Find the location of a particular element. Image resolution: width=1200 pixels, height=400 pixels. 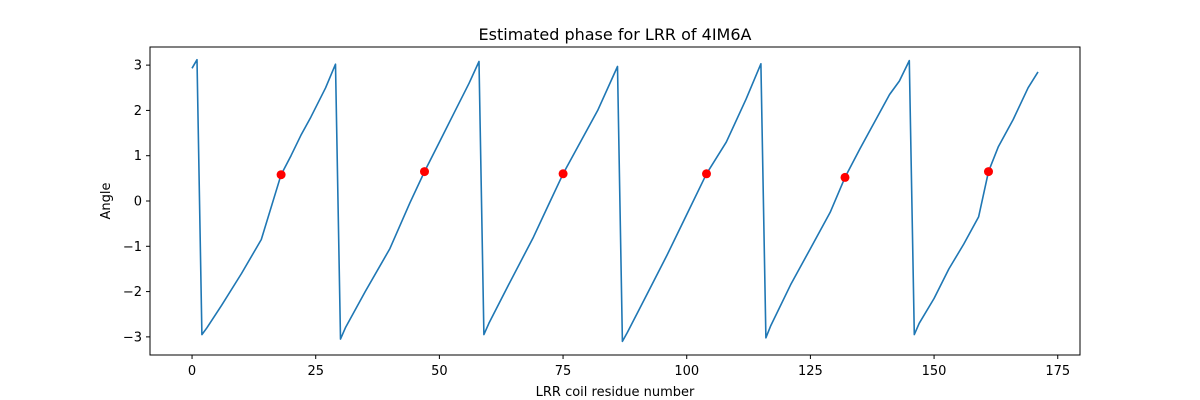

y-tick-label: 3 is located at coordinates (138, 66).